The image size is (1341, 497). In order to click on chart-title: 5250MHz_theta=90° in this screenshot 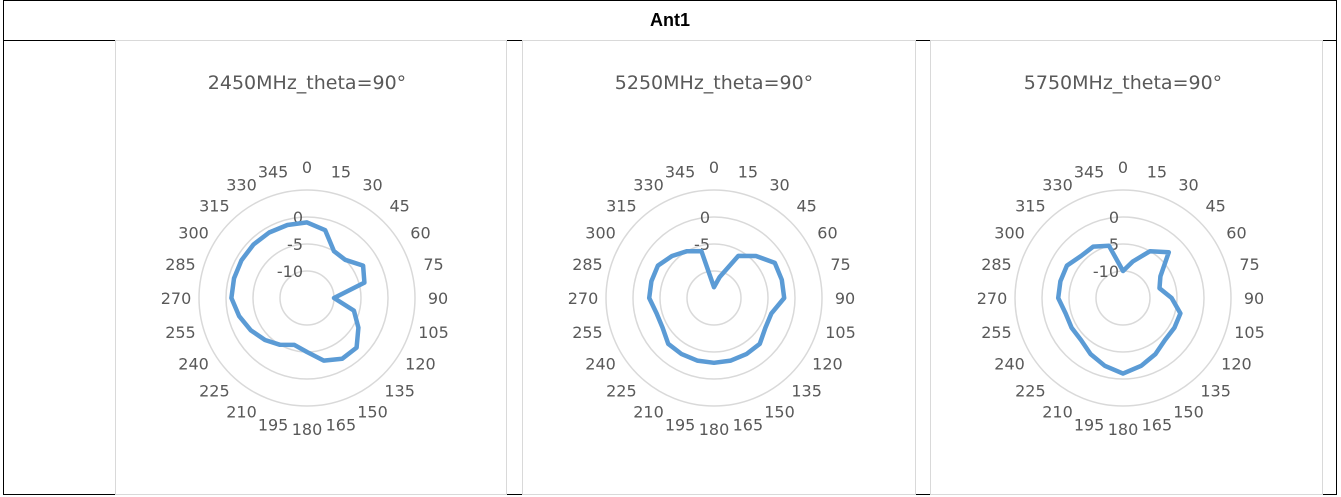, I will do `click(714, 83)`.